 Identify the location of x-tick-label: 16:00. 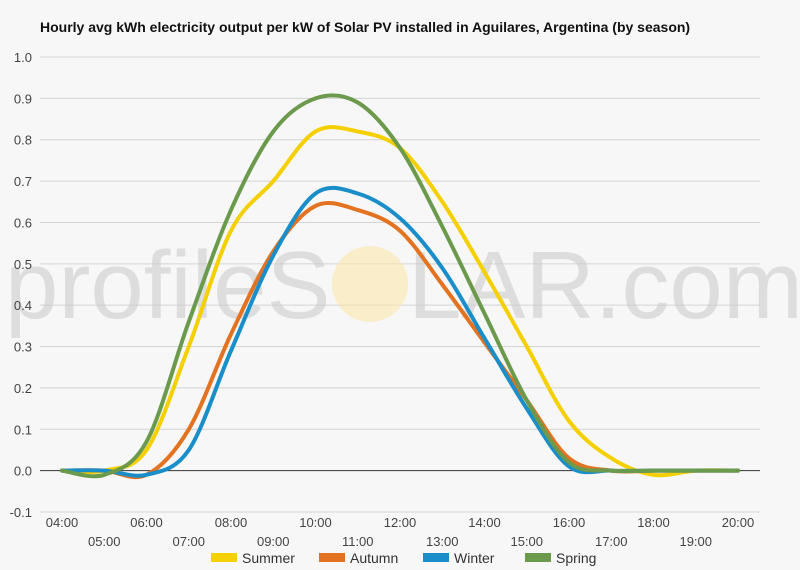
(569, 522).